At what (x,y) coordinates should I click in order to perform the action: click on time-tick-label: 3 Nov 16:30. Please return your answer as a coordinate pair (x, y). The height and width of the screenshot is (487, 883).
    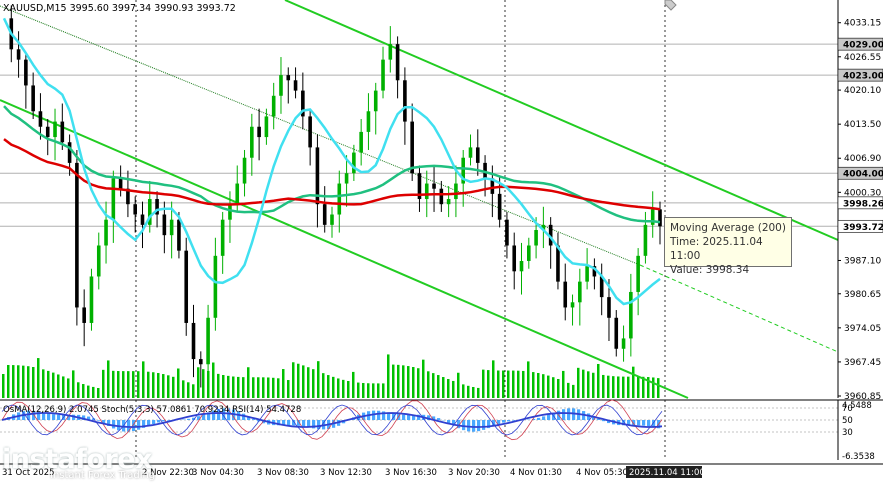
    Looking at the image, I should click on (411, 473).